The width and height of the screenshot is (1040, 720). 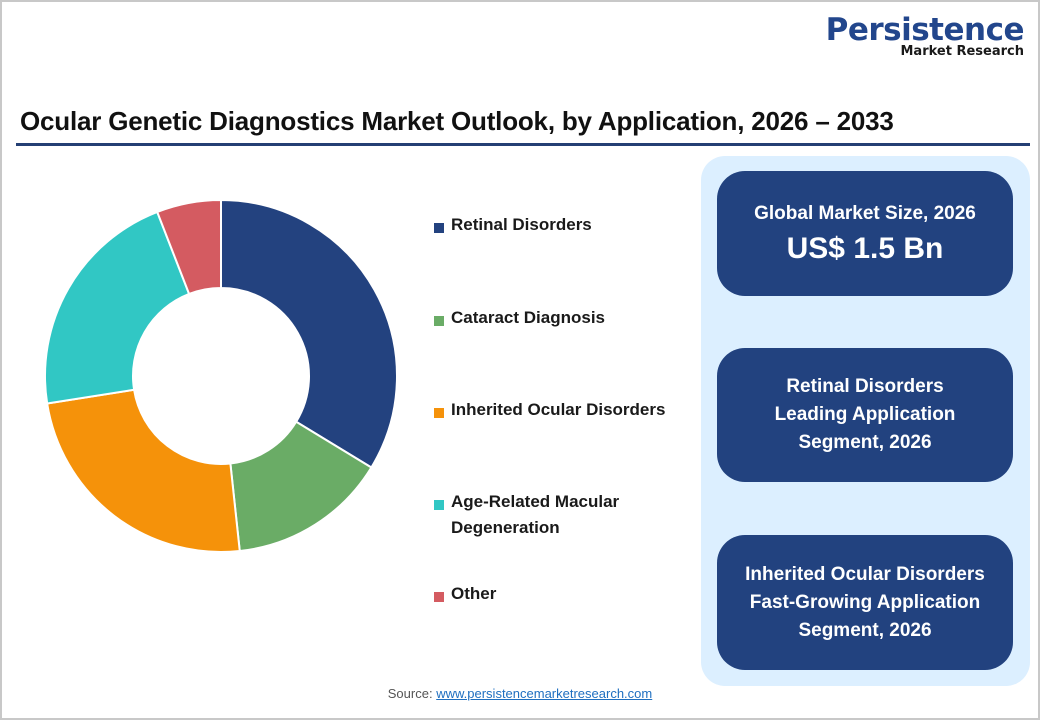 I want to click on fastest-segment-descriptor: Fast-Growing Application, so click(x=865, y=602).